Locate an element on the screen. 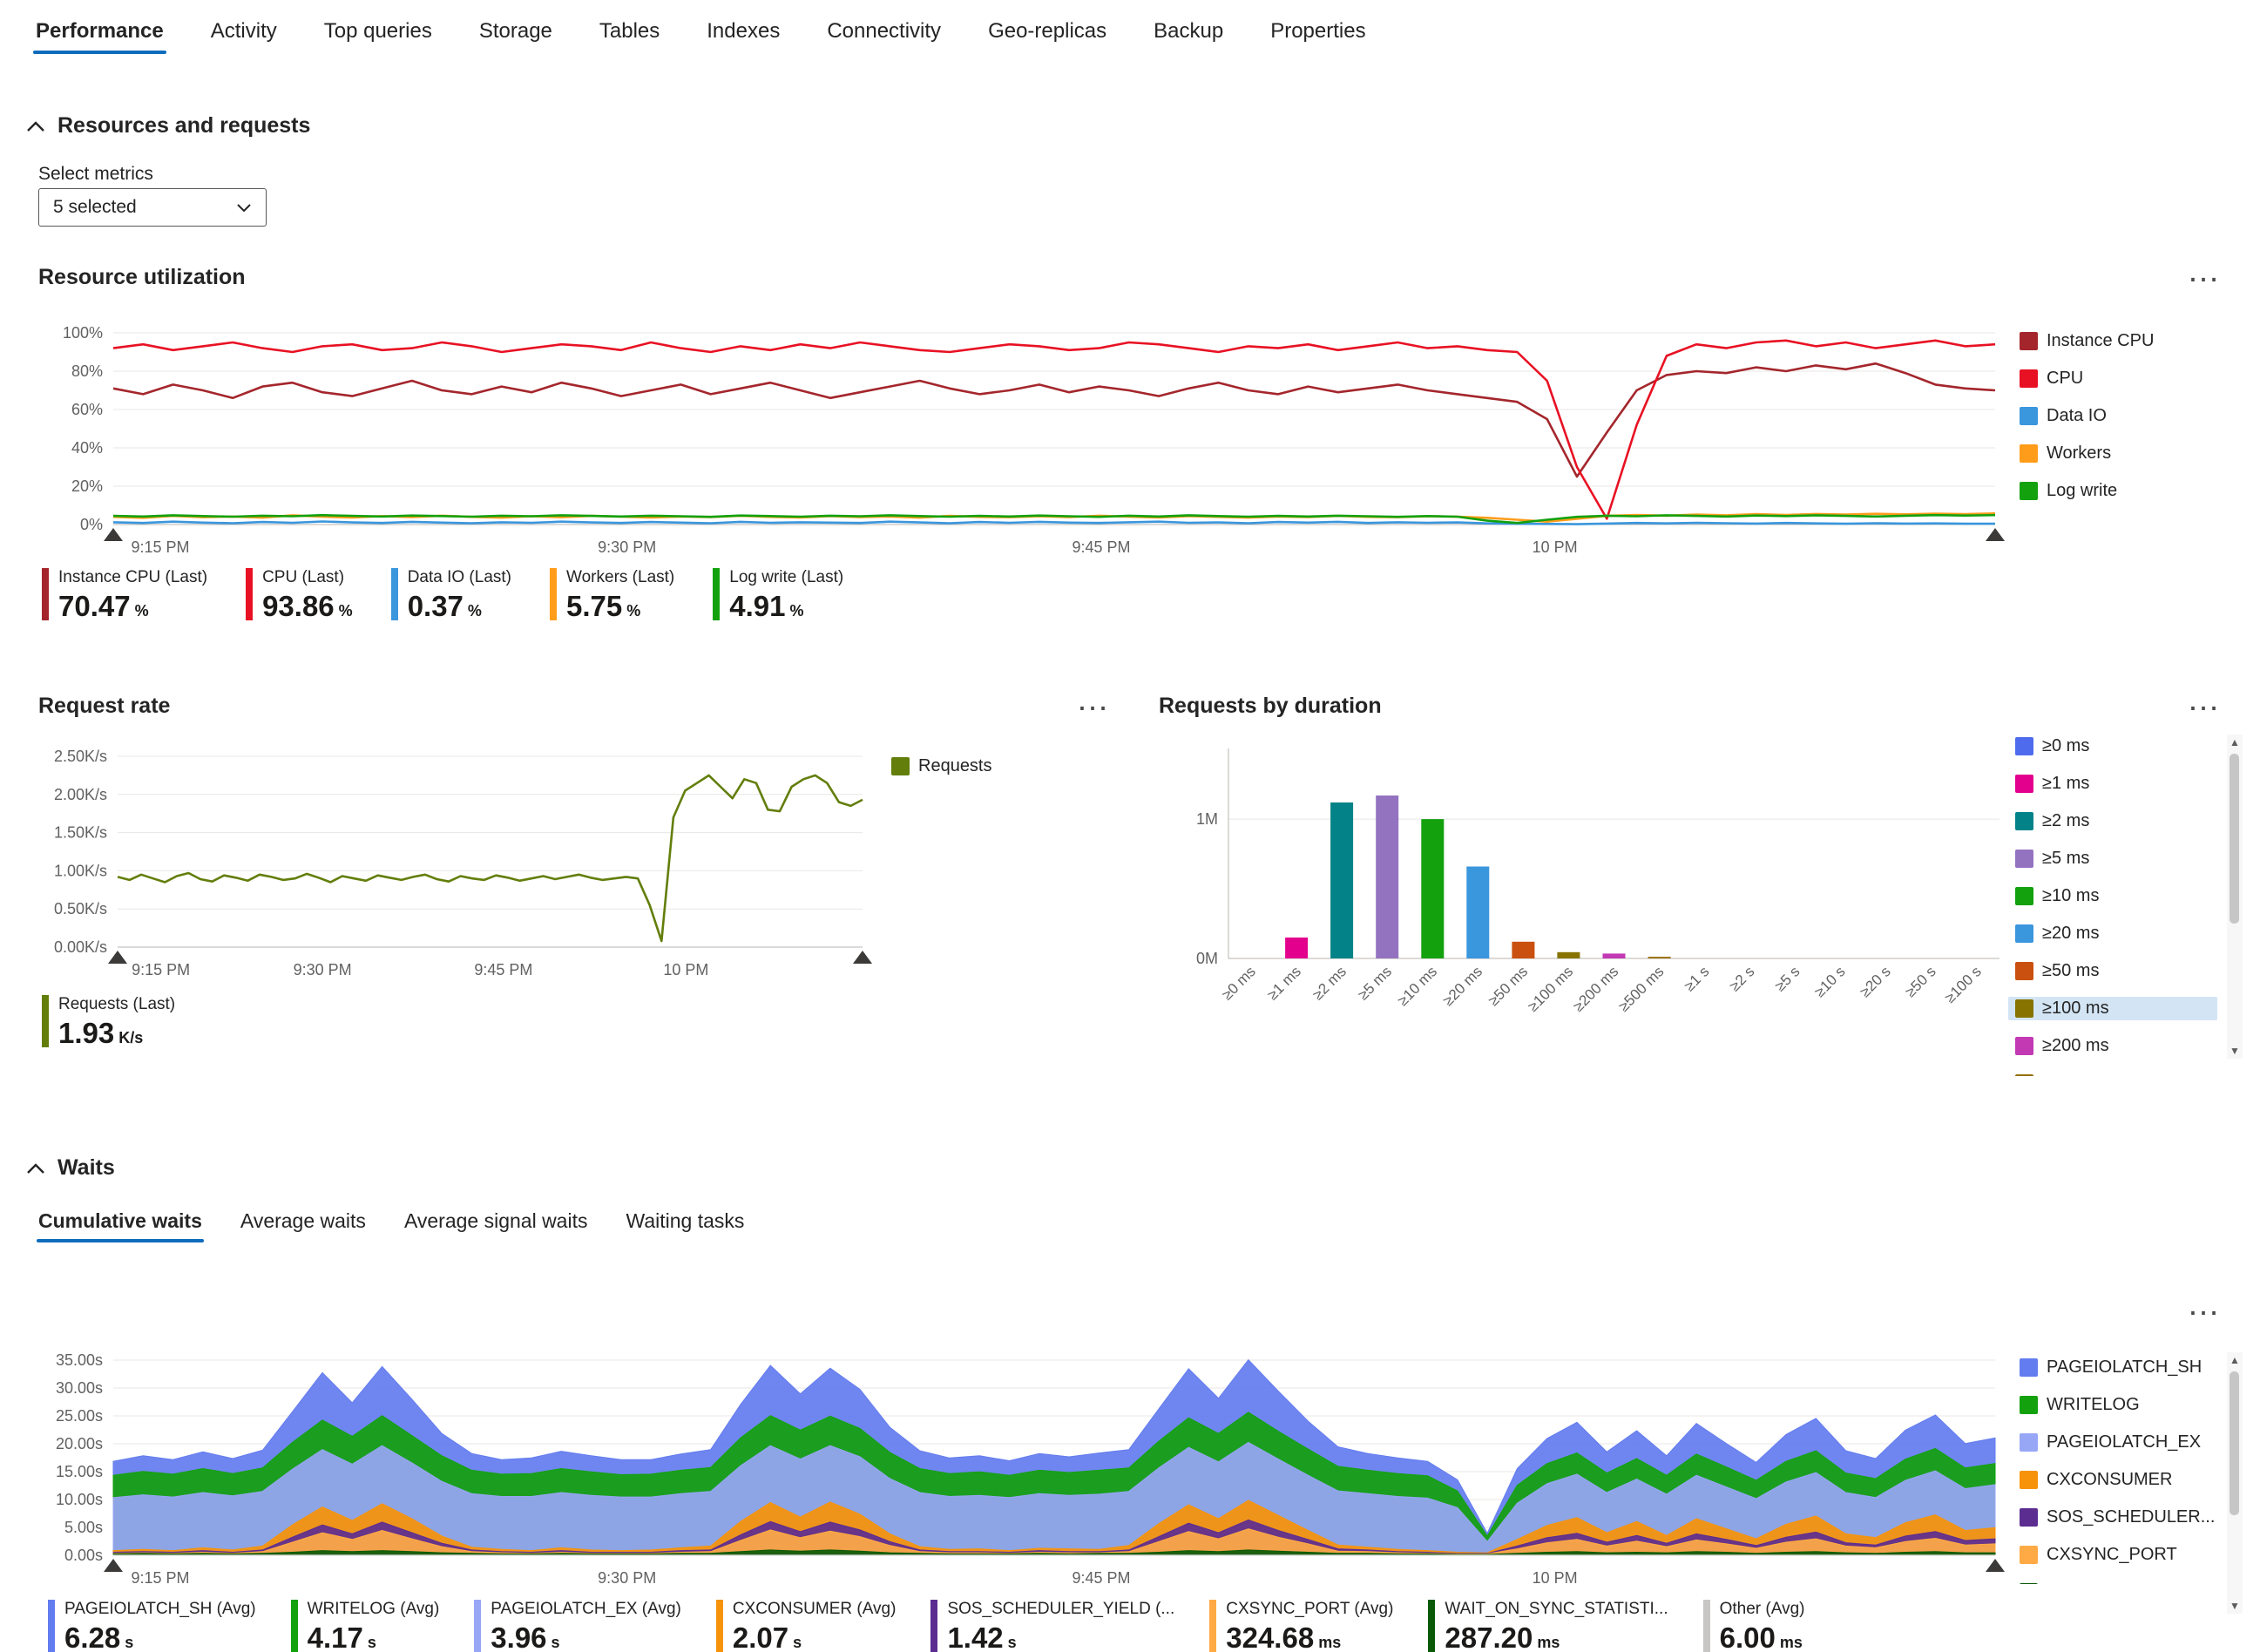 The image size is (2260, 1652). tab-cumulative-waits: Cumulative waits is located at coordinates (120, 1223).